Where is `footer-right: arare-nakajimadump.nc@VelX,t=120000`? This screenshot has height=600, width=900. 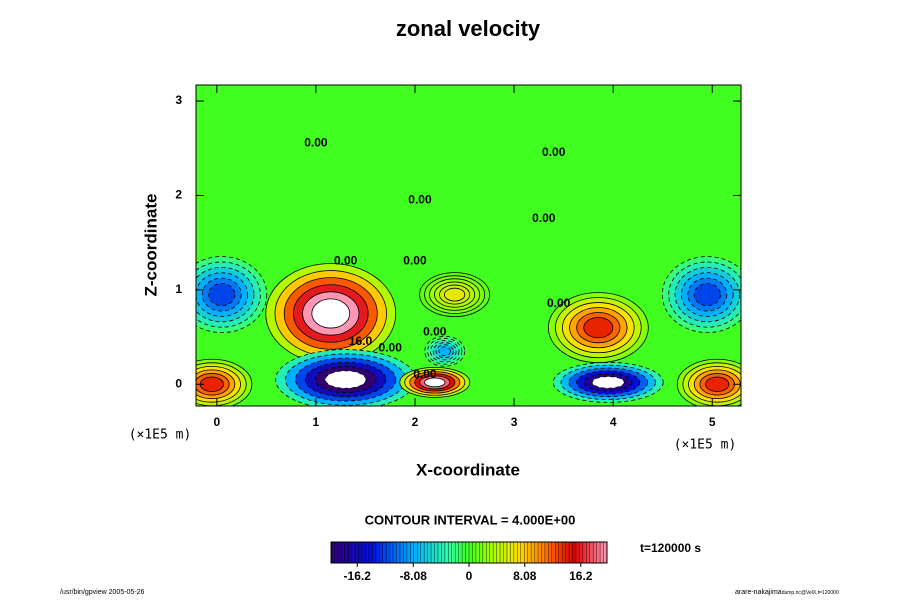
footer-right: arare-nakajimadump.nc@VelX,t=120000 is located at coordinates (787, 592).